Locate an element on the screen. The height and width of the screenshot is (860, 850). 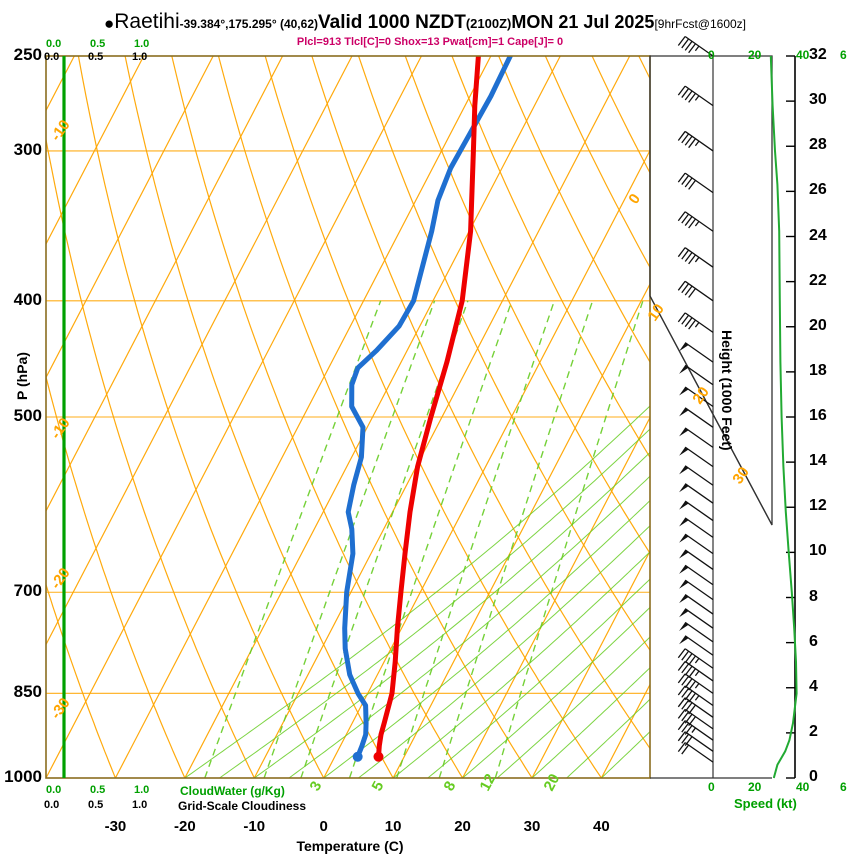
height-tick-32: 32 is located at coordinates (818, 54).